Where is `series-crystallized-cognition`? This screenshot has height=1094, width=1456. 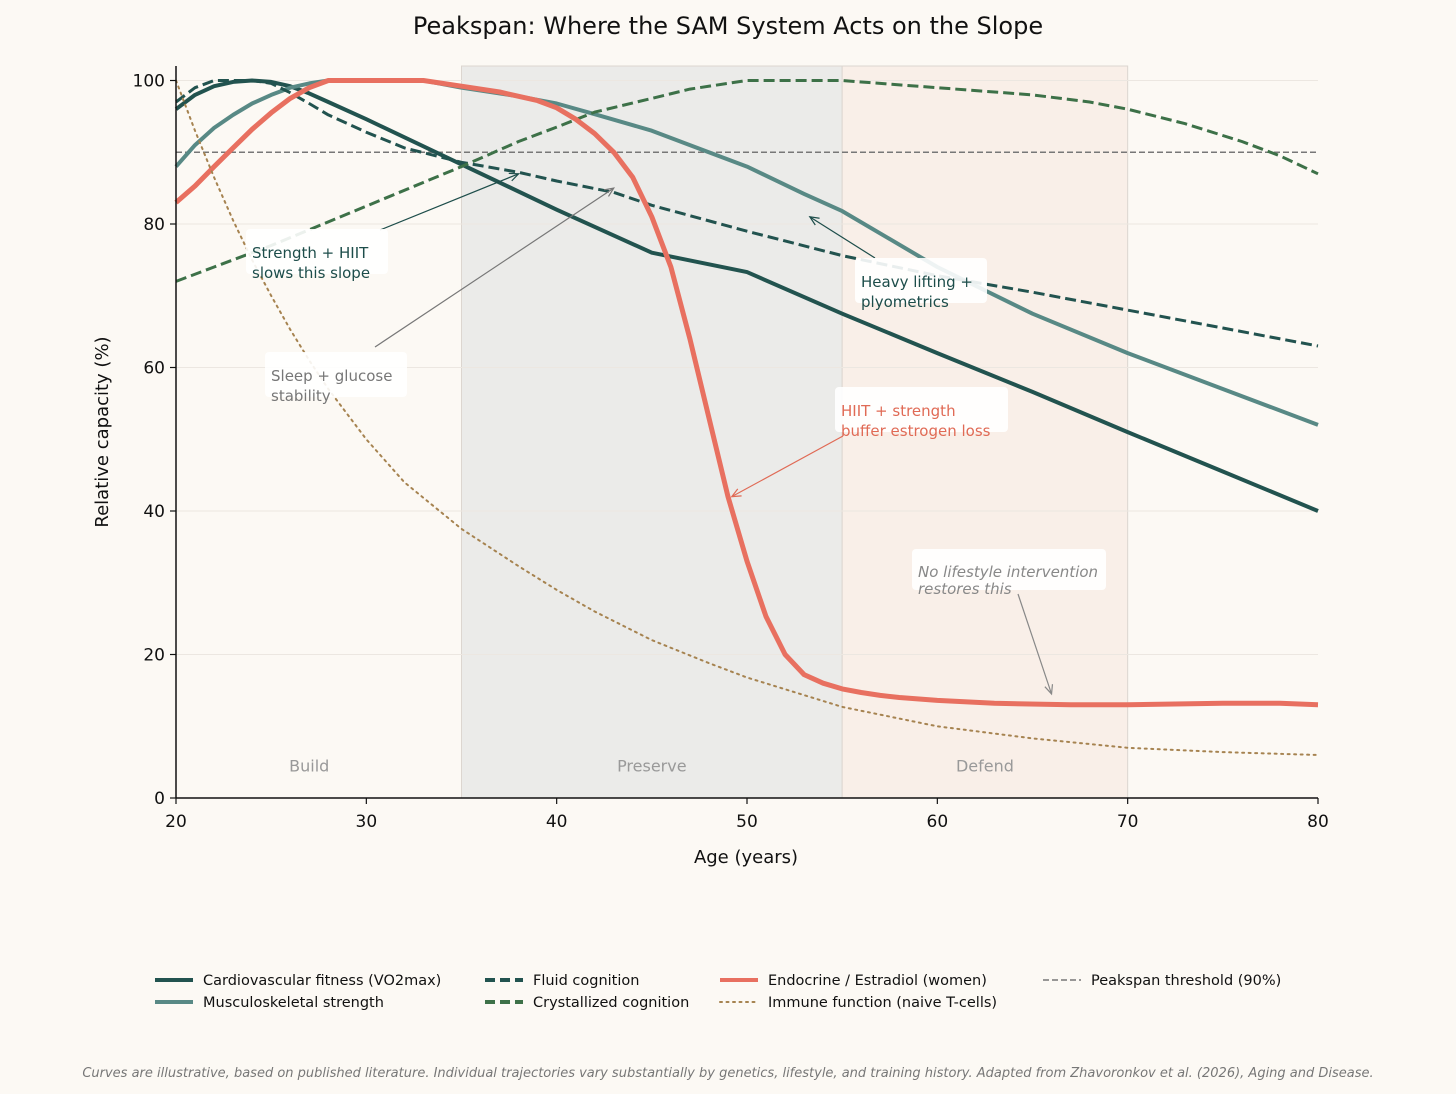
series-crystallized-cognition is located at coordinates (747, 181).